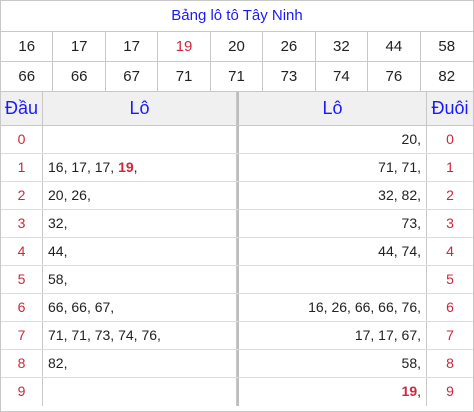 This screenshot has width=474, height=412. What do you see at coordinates (332, 363) in the screenshot?
I see `lo-tail-cell: 58,` at bounding box center [332, 363].